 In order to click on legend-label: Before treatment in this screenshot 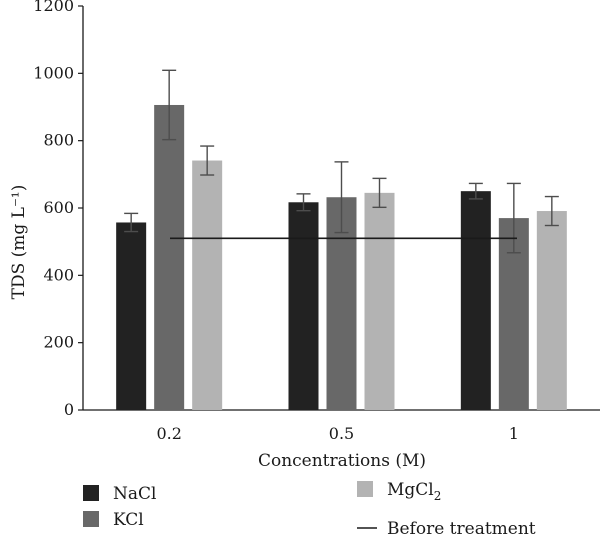, I will do `click(461, 528)`.